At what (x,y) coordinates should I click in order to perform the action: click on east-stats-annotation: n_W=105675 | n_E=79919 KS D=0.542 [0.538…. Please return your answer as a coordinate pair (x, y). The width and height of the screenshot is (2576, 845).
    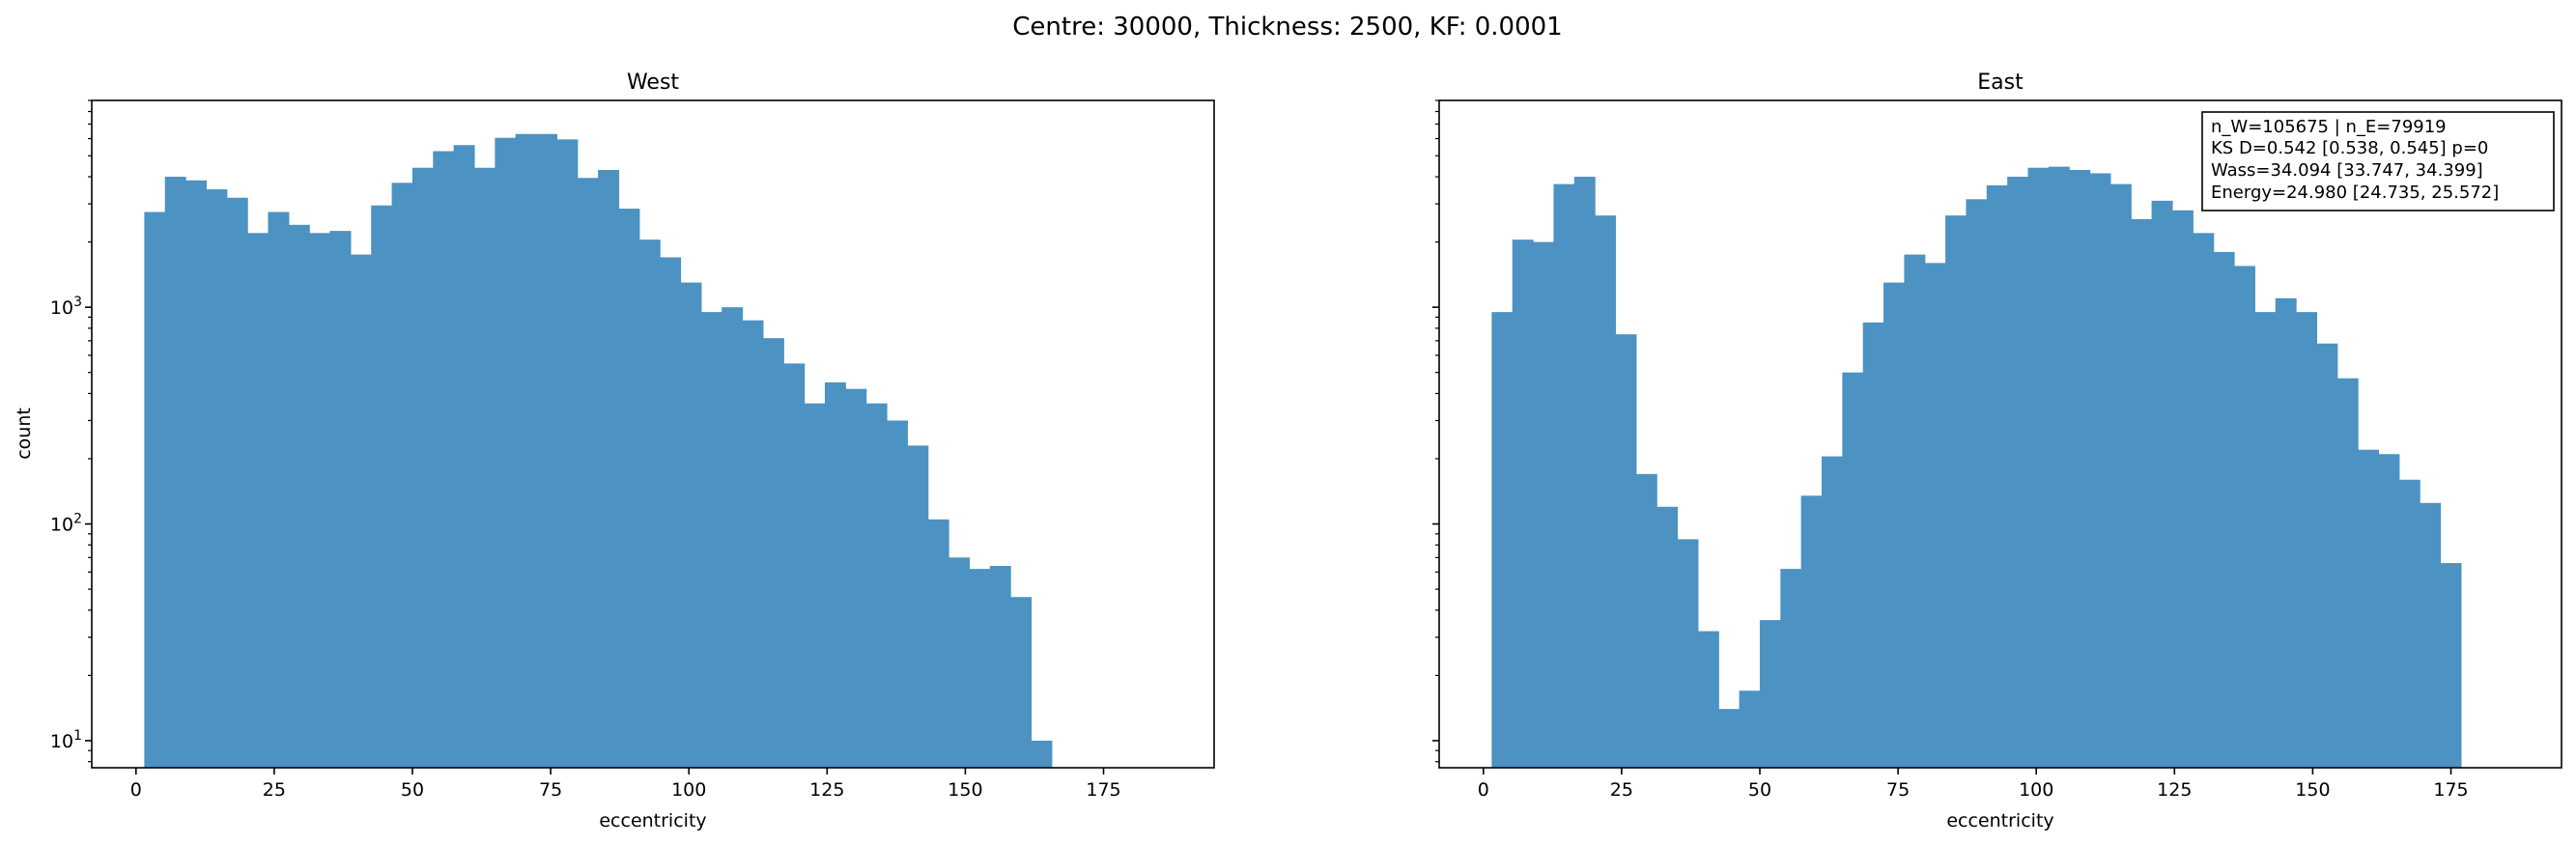
    Looking at the image, I should click on (2378, 161).